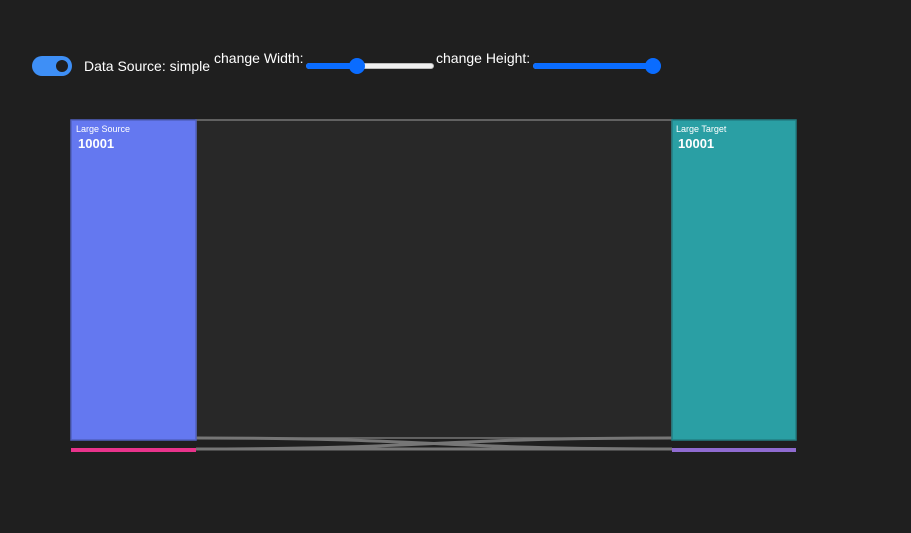 This screenshot has height=533, width=911. Describe the element at coordinates (653, 66) in the screenshot. I see `height-slider-thumb` at that location.